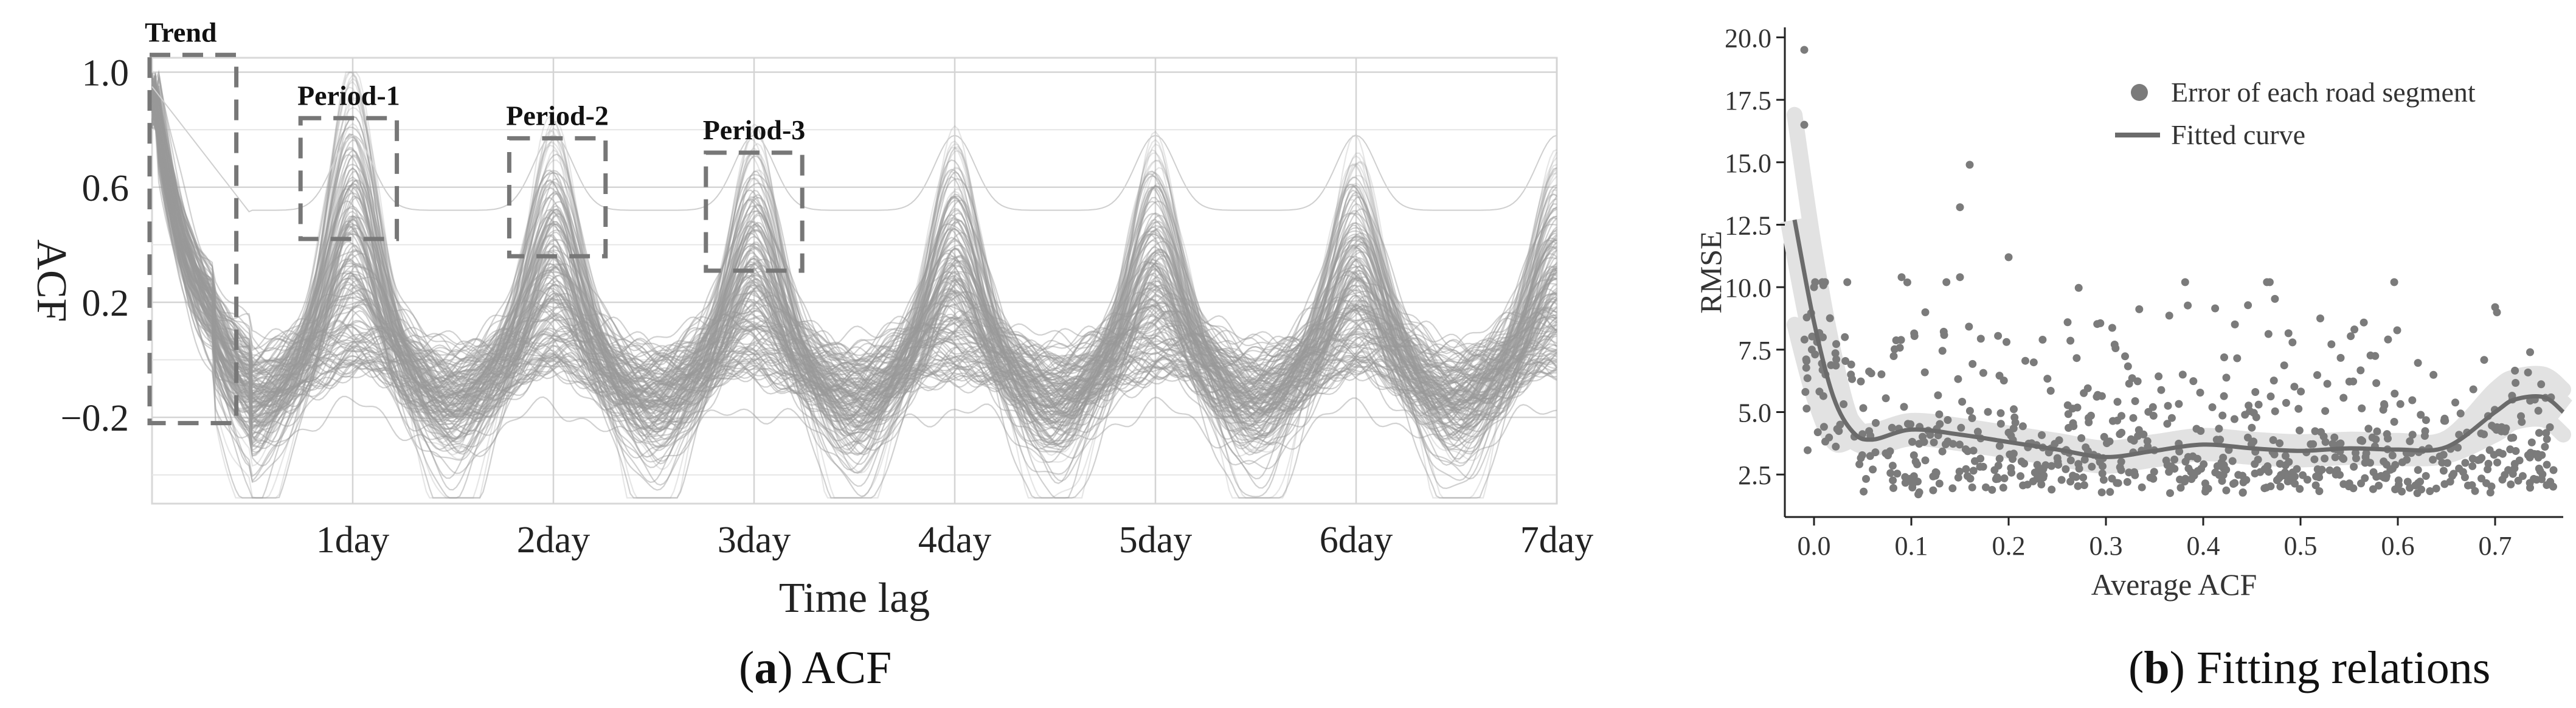 This screenshot has width=2576, height=708. I want to click on panel-b-legend: Error of each road segment Fitted curve, so click(2295, 113).